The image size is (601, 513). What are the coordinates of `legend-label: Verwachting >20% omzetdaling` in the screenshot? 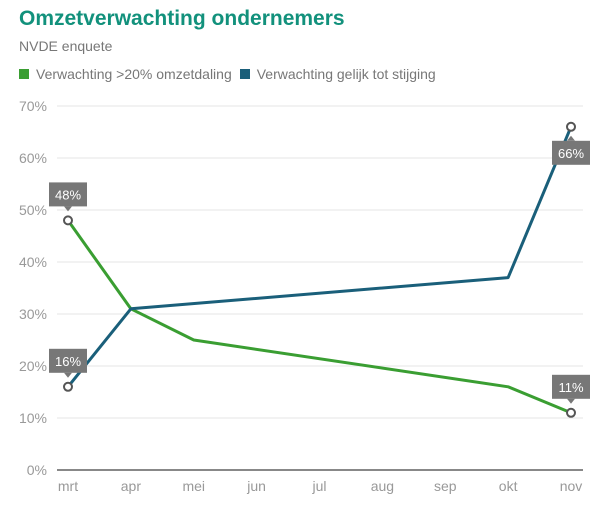 It's located at (134, 74).